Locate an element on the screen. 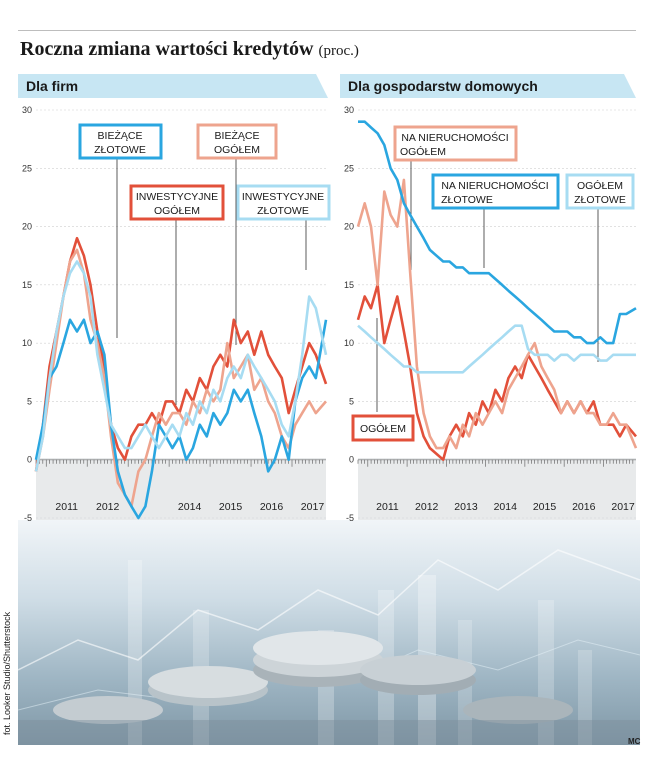  annotation-biezace-zlotowe: BIEŻĄCE ZŁOTOWE is located at coordinates (120, 141).